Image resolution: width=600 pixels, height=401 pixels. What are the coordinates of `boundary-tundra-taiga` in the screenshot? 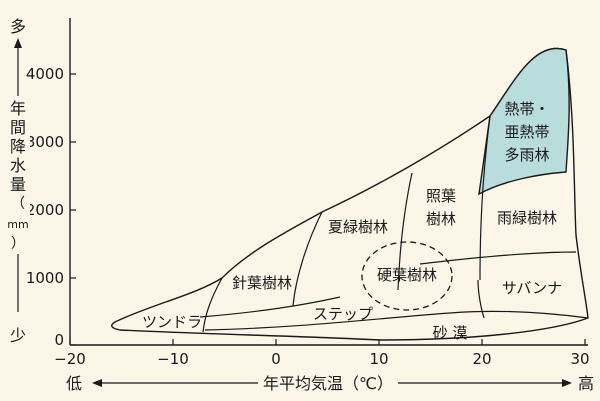 It's located at (212, 305).